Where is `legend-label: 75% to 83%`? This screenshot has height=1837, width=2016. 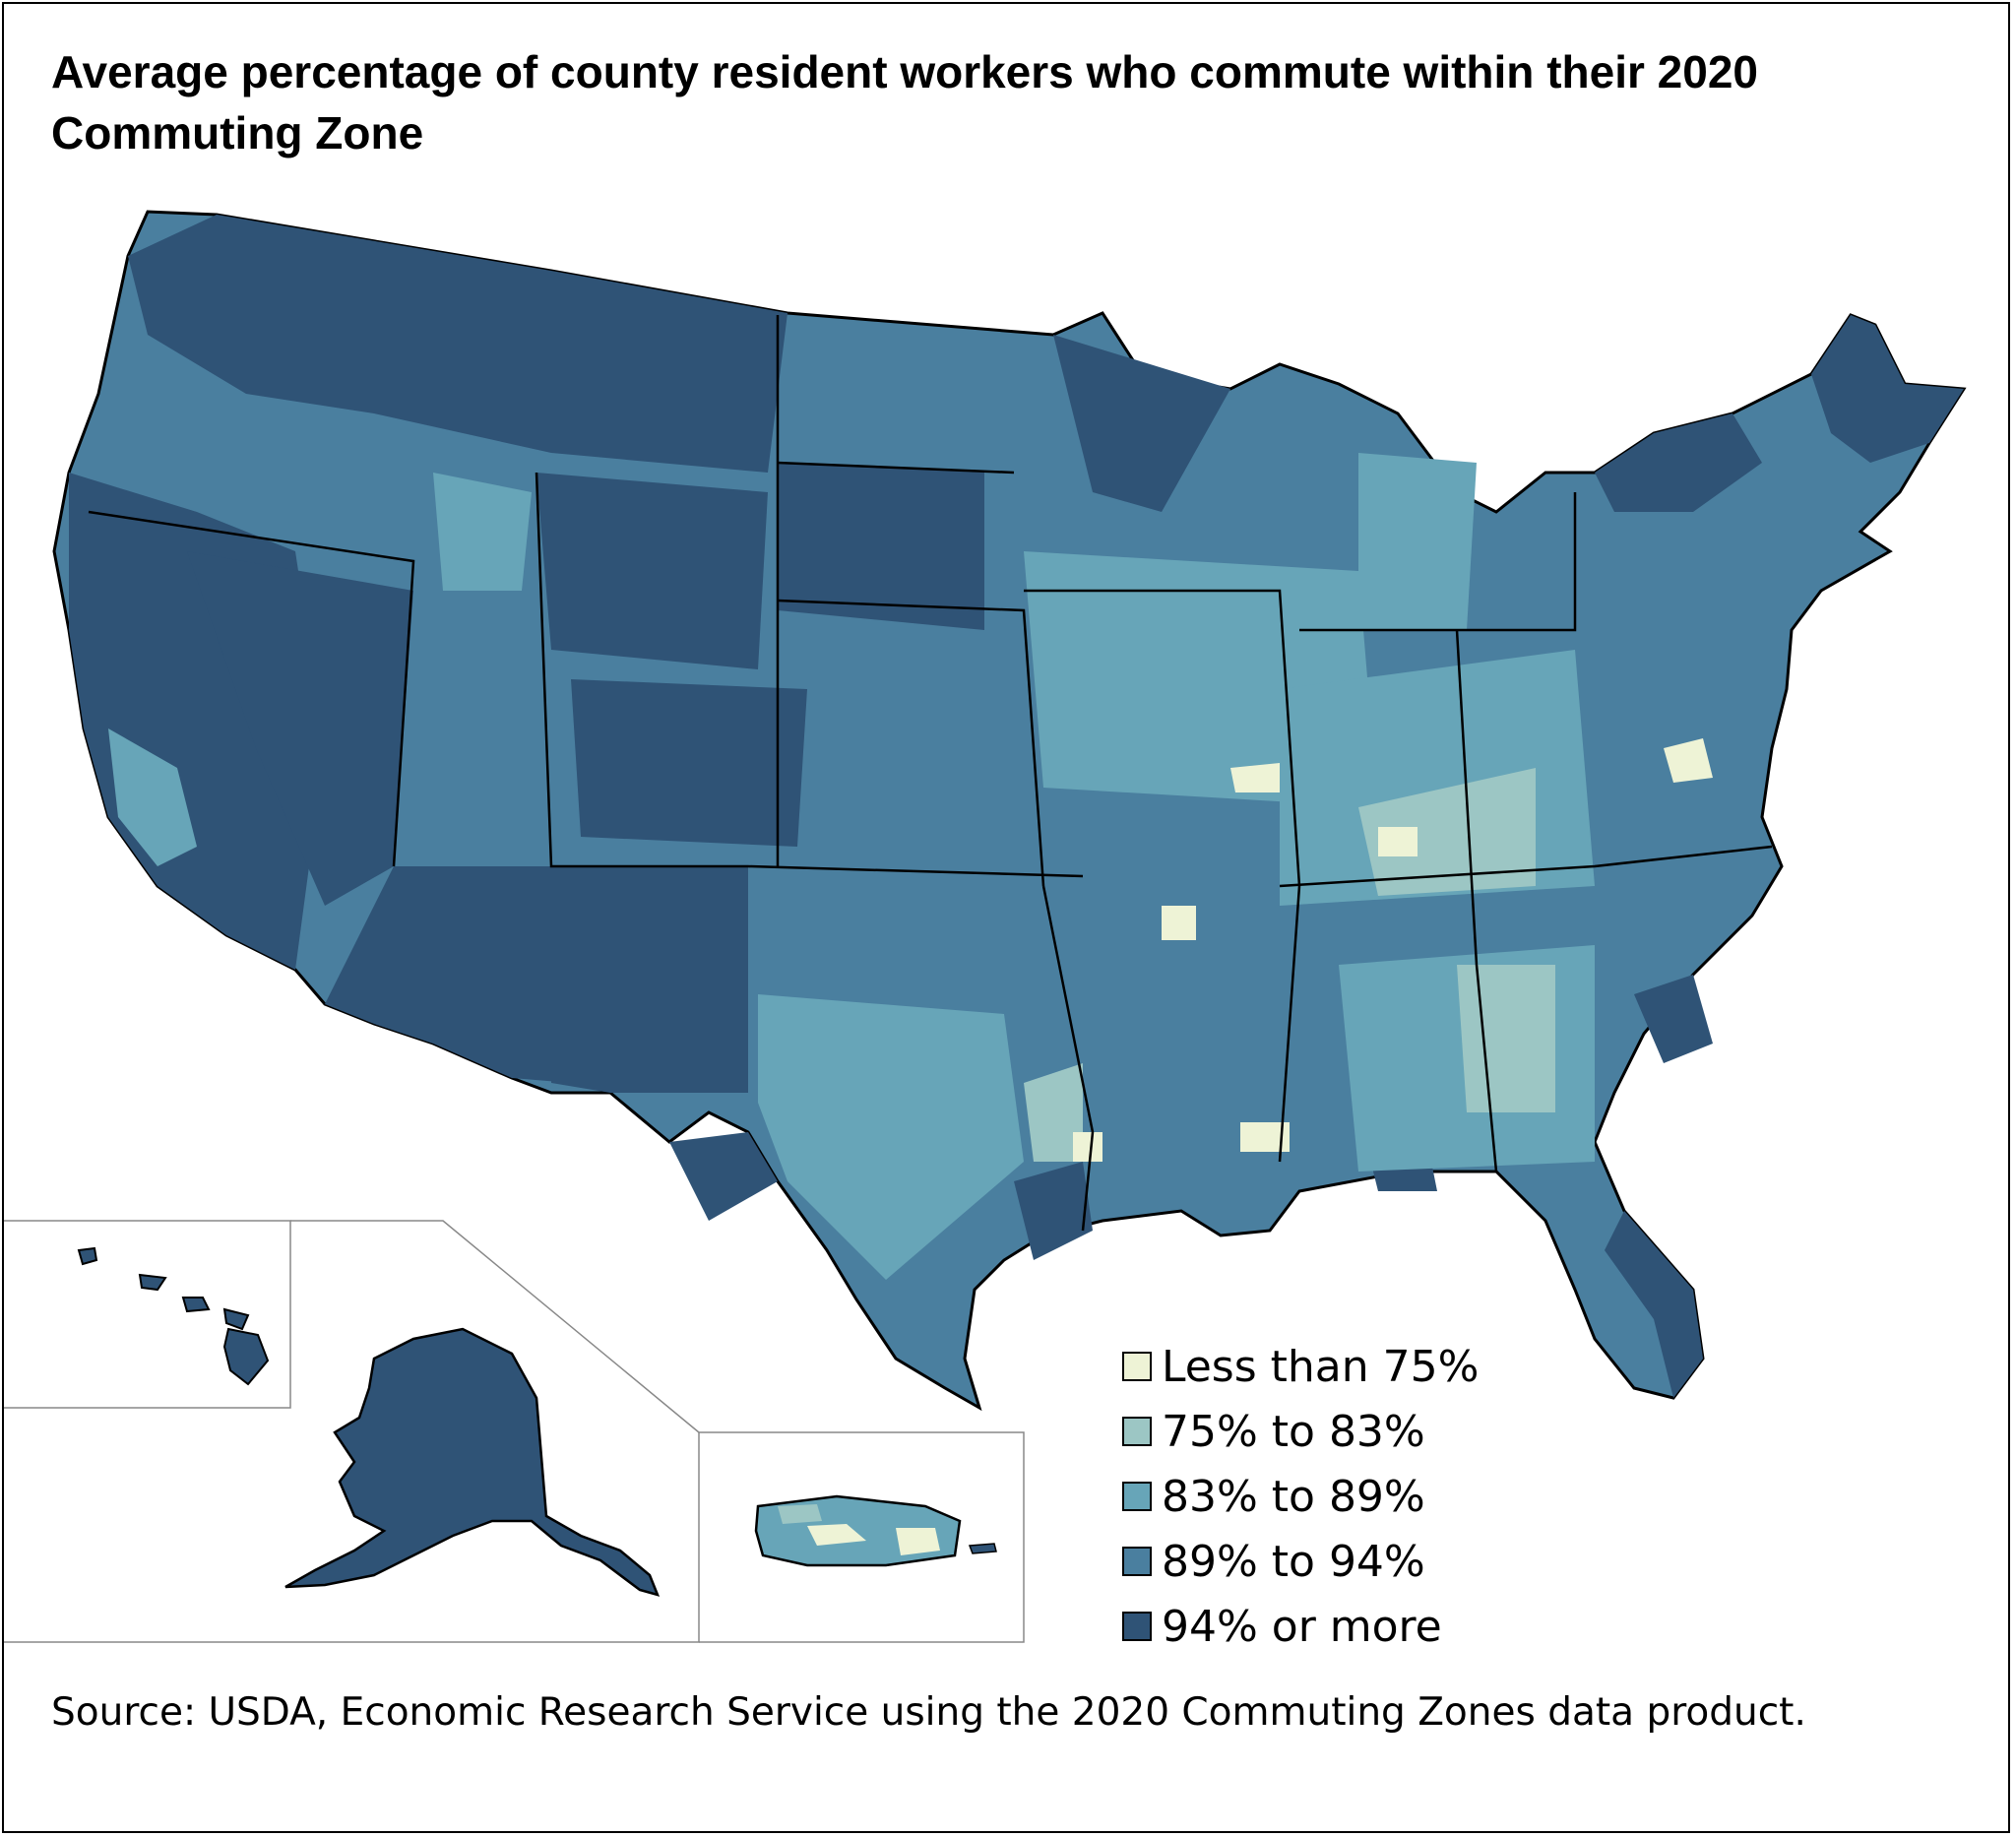
legend-label: 75% to 83% is located at coordinates (1293, 1431).